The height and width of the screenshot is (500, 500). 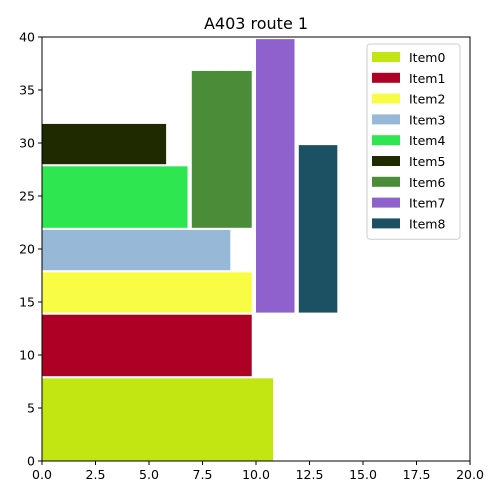 I want to click on bar-item7, so click(x=275, y=176).